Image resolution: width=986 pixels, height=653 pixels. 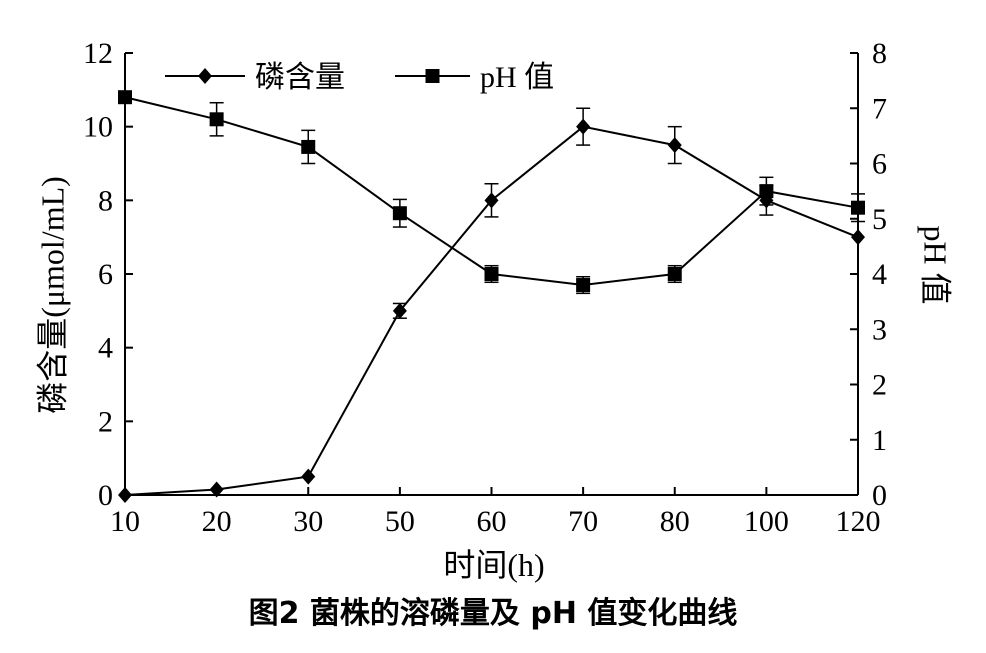 I want to click on y-right-axis-label: pH 值, so click(x=936, y=264).